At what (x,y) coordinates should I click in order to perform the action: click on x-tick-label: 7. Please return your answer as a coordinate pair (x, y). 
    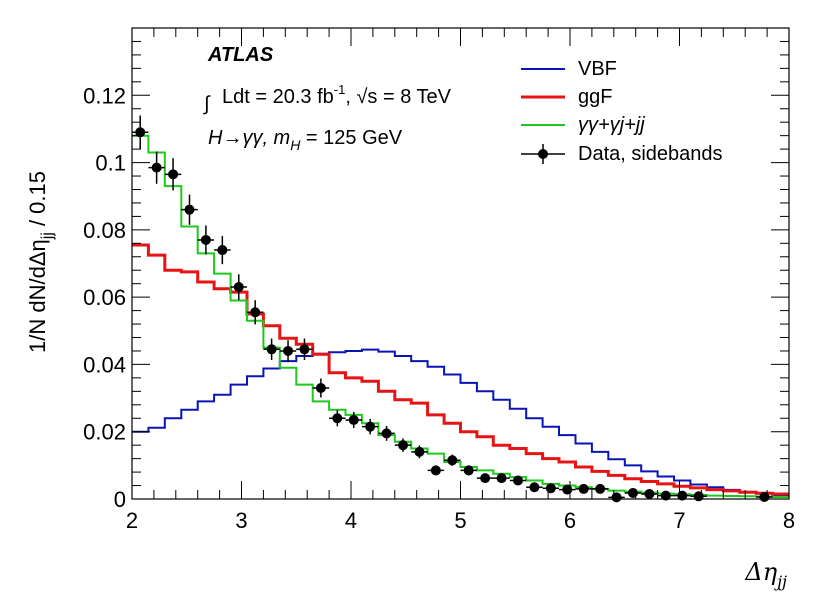
    Looking at the image, I should click on (679, 520).